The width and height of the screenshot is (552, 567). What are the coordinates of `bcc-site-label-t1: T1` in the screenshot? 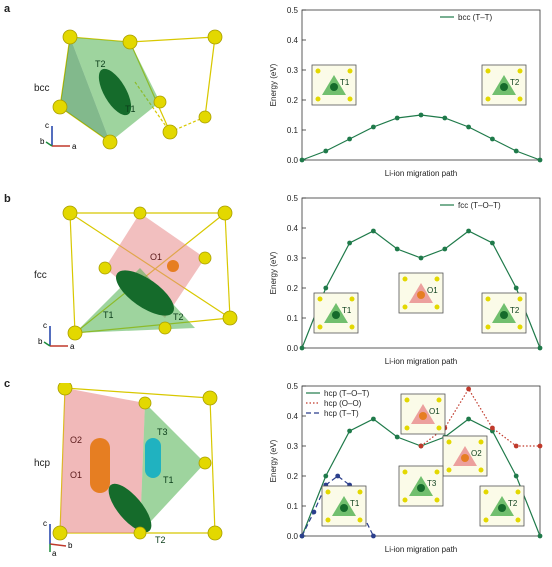 It's located at (130, 109).